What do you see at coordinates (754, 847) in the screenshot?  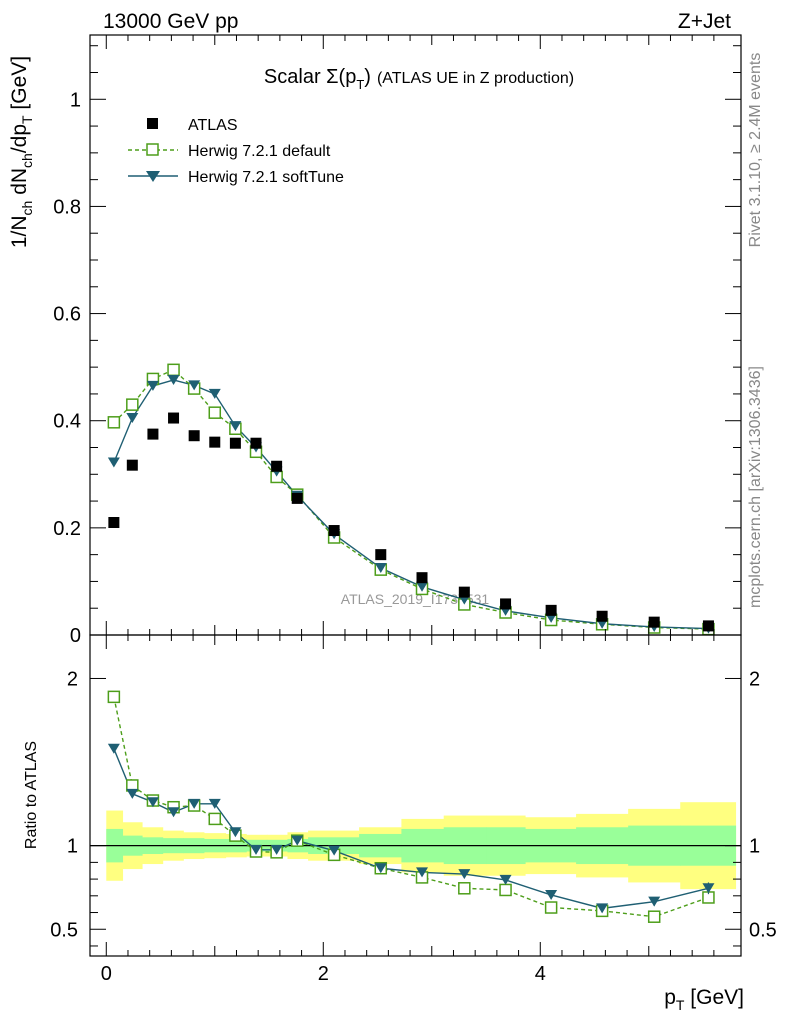 I see `ratio-y-tick-label-right: 1` at bounding box center [754, 847].